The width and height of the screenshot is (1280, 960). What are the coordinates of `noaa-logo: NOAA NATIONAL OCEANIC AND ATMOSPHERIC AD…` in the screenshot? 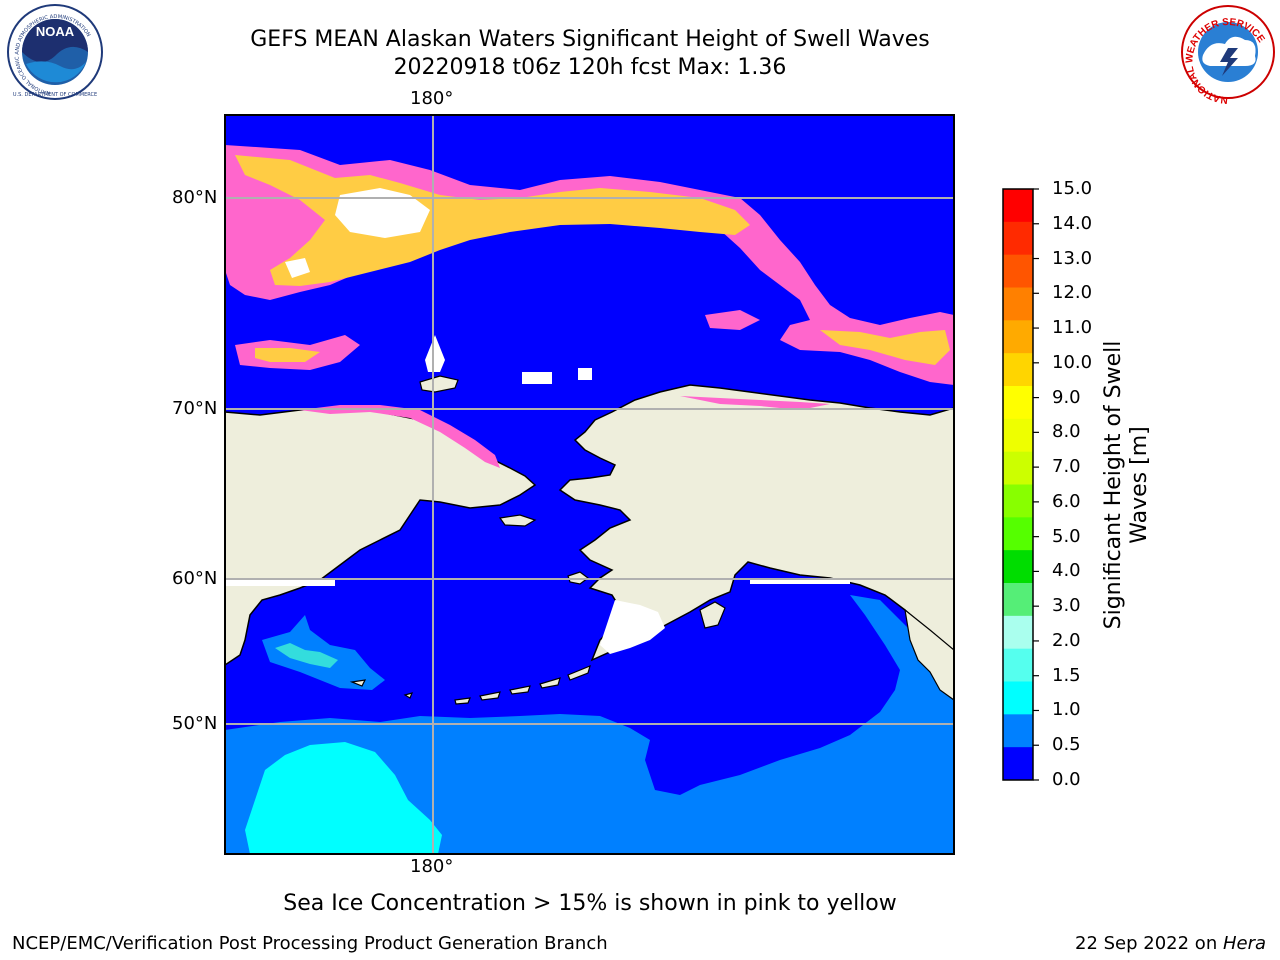 It's located at (55, 52).